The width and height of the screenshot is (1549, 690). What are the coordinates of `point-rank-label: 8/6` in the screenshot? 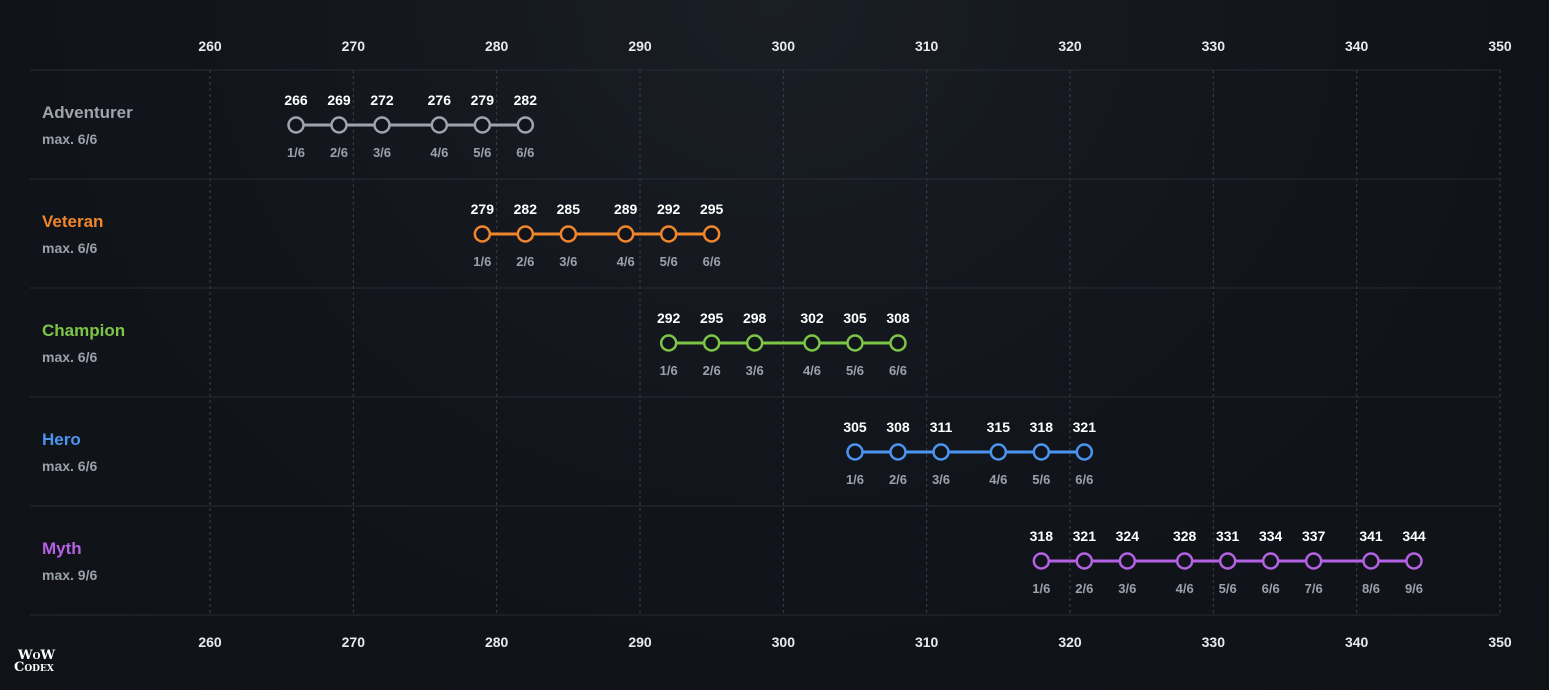 It's located at (1371, 588).